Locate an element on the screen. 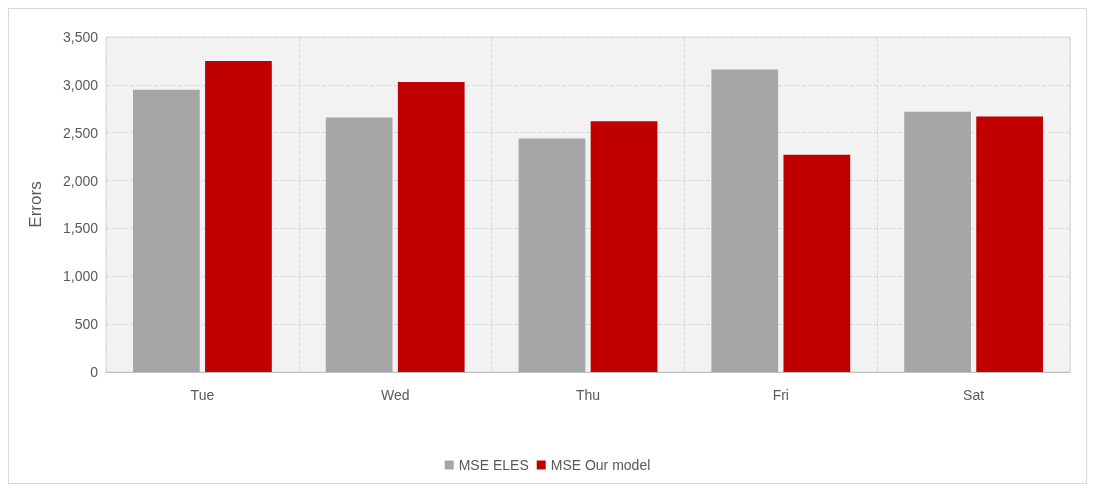 The width and height of the screenshot is (1095, 492). y-tick-label: 500 is located at coordinates (86, 324).